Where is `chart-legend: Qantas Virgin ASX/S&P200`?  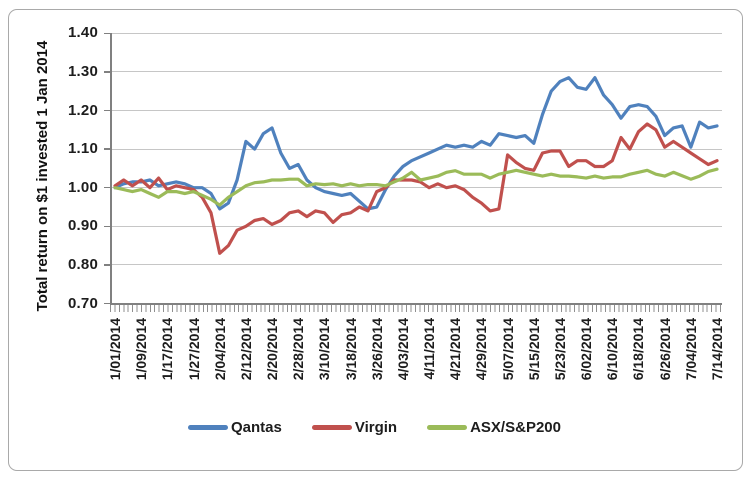
chart-legend: Qantas Virgin ASX/S&P200 is located at coordinates (374, 427).